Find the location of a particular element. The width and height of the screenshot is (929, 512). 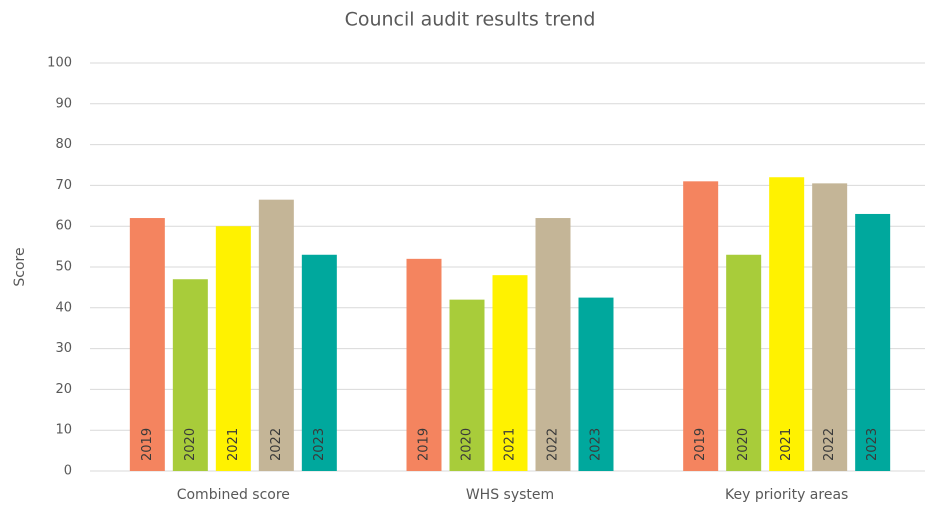

y-tick-label: 60 is located at coordinates (63, 226).